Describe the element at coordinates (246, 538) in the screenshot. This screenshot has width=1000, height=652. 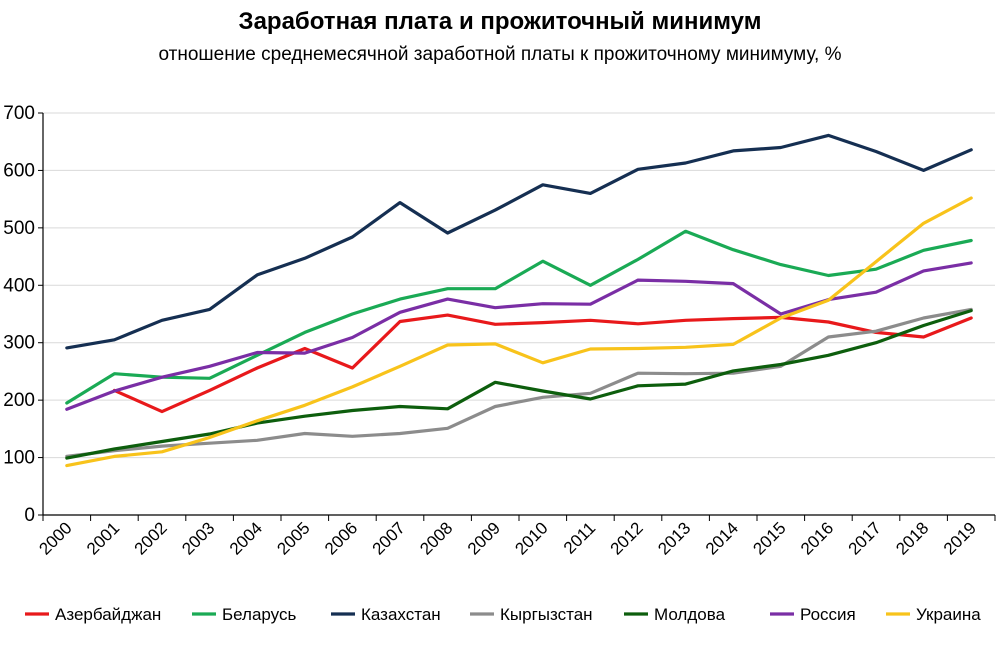
I see `x-tick-label: 2004` at that location.